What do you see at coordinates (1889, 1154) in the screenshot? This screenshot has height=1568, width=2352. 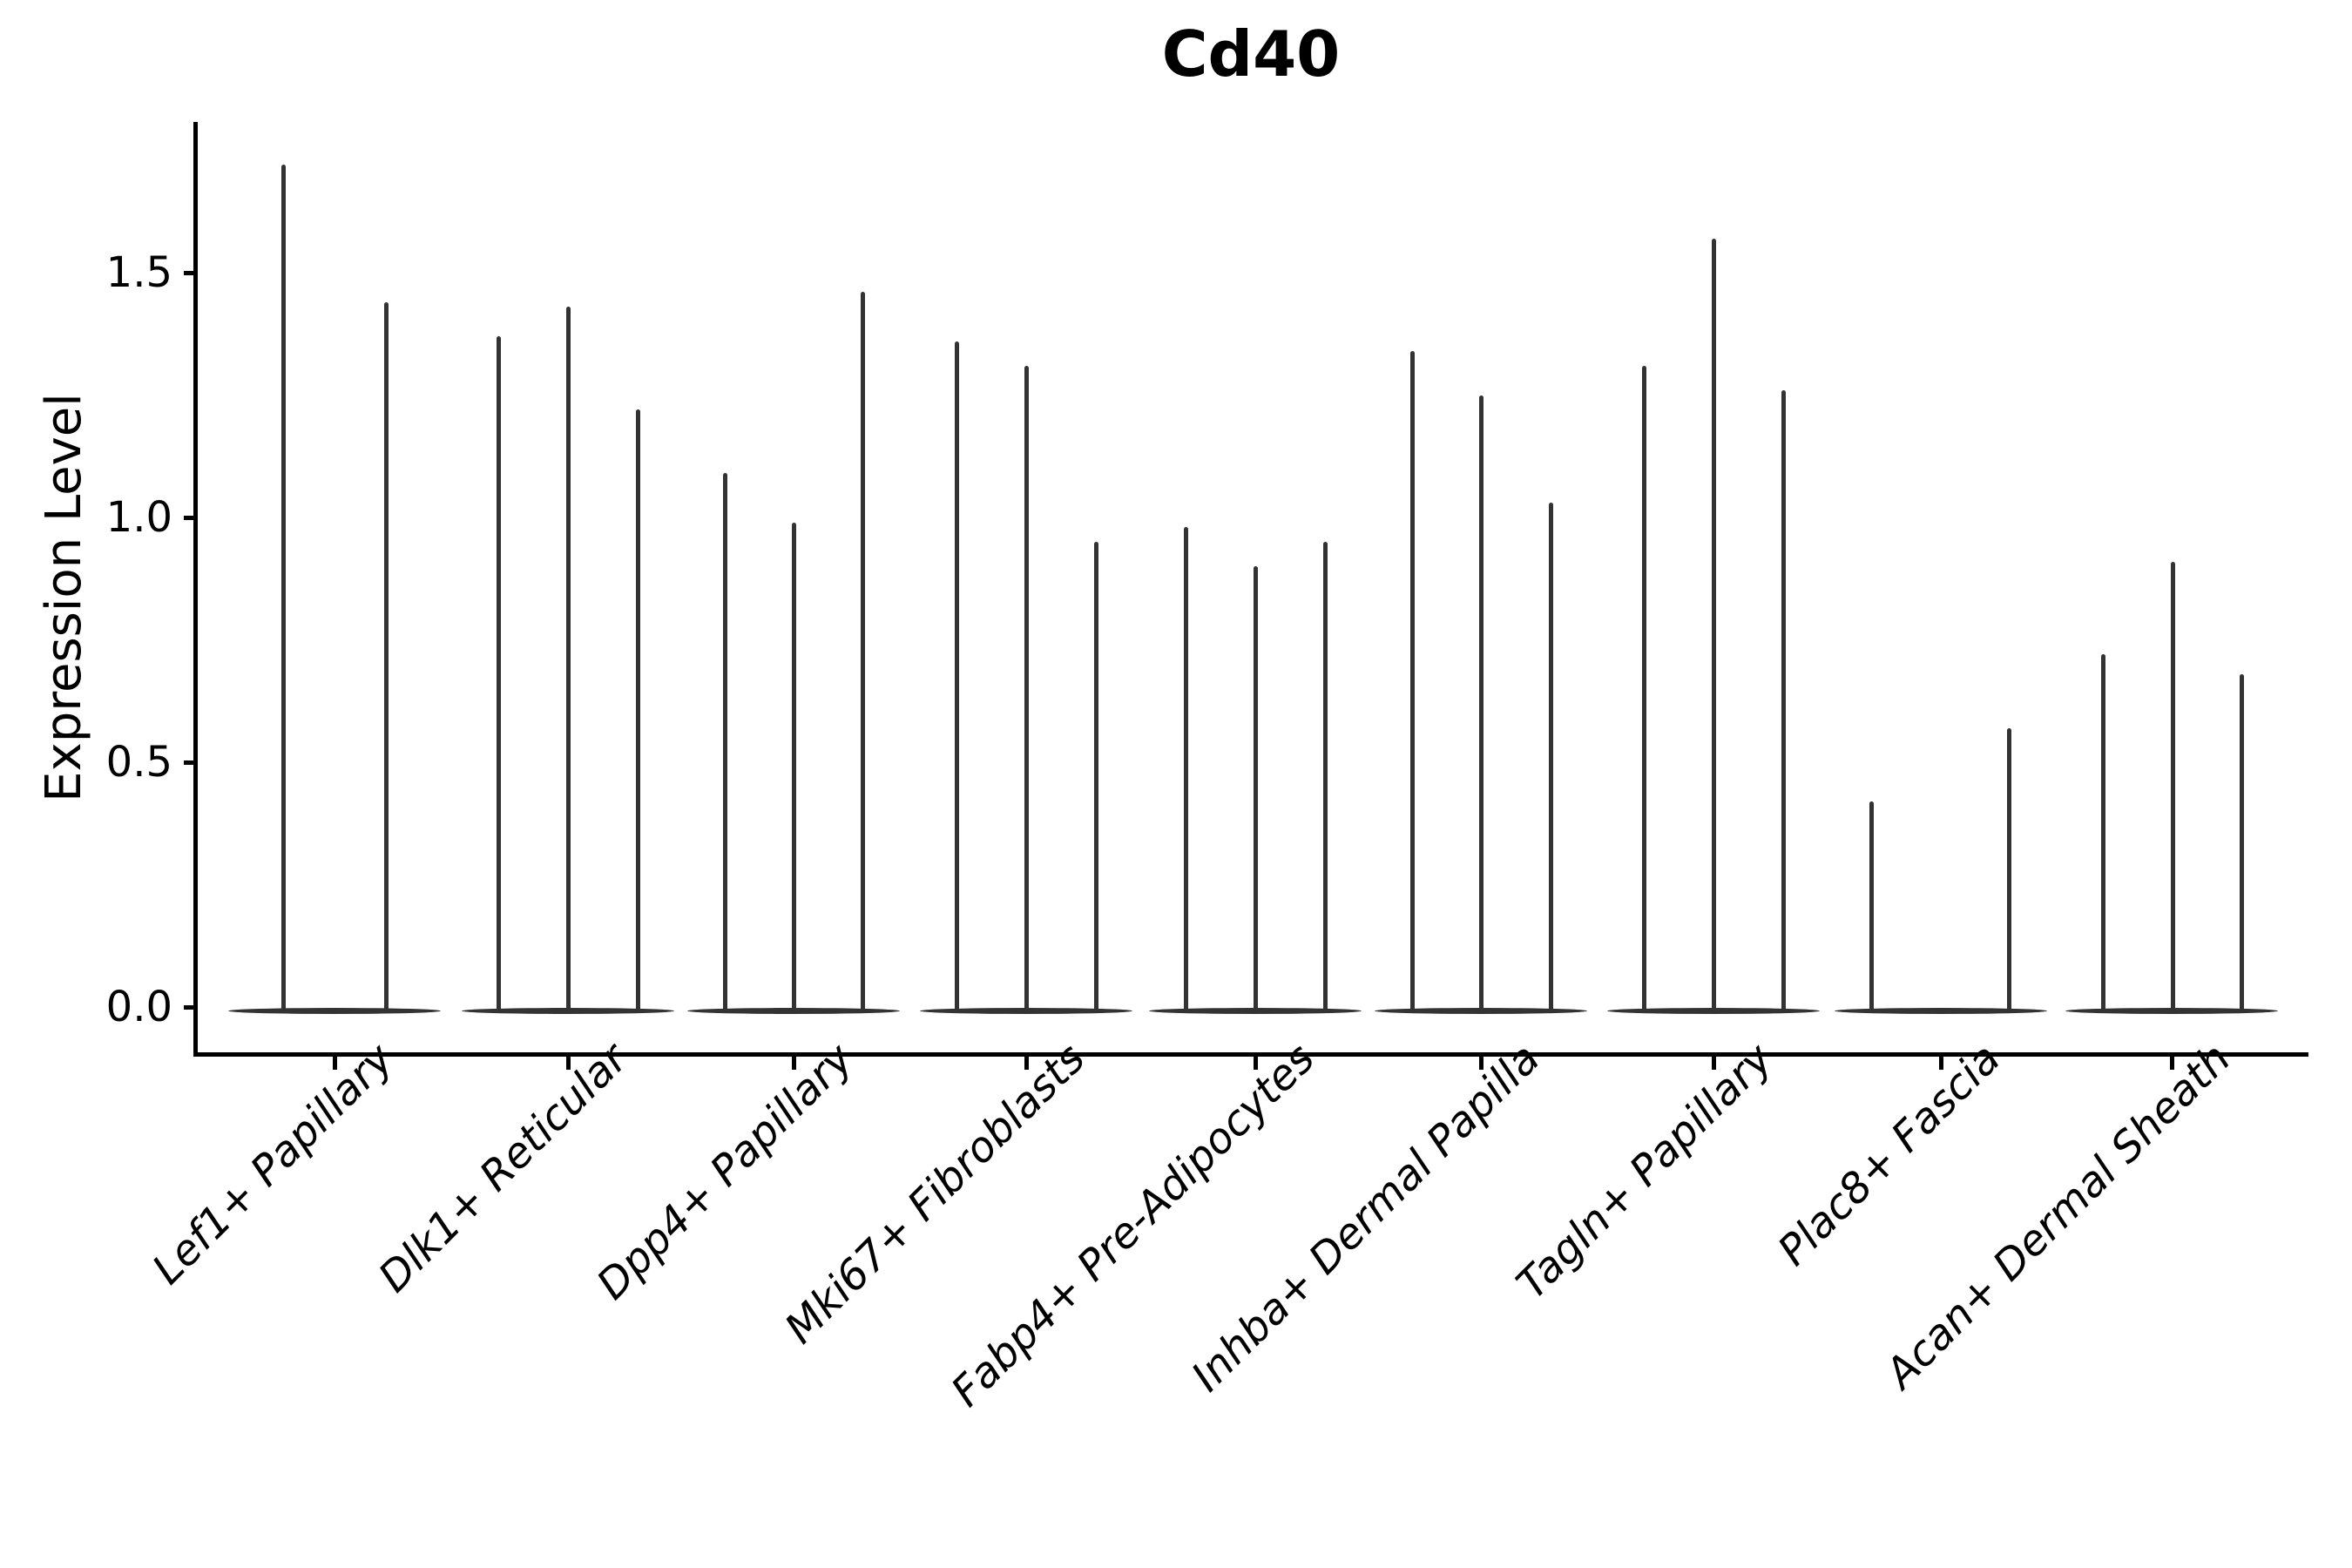 I see `x-tick-label-plac8-fascia: Plac8+ Fascia` at bounding box center [1889, 1154].